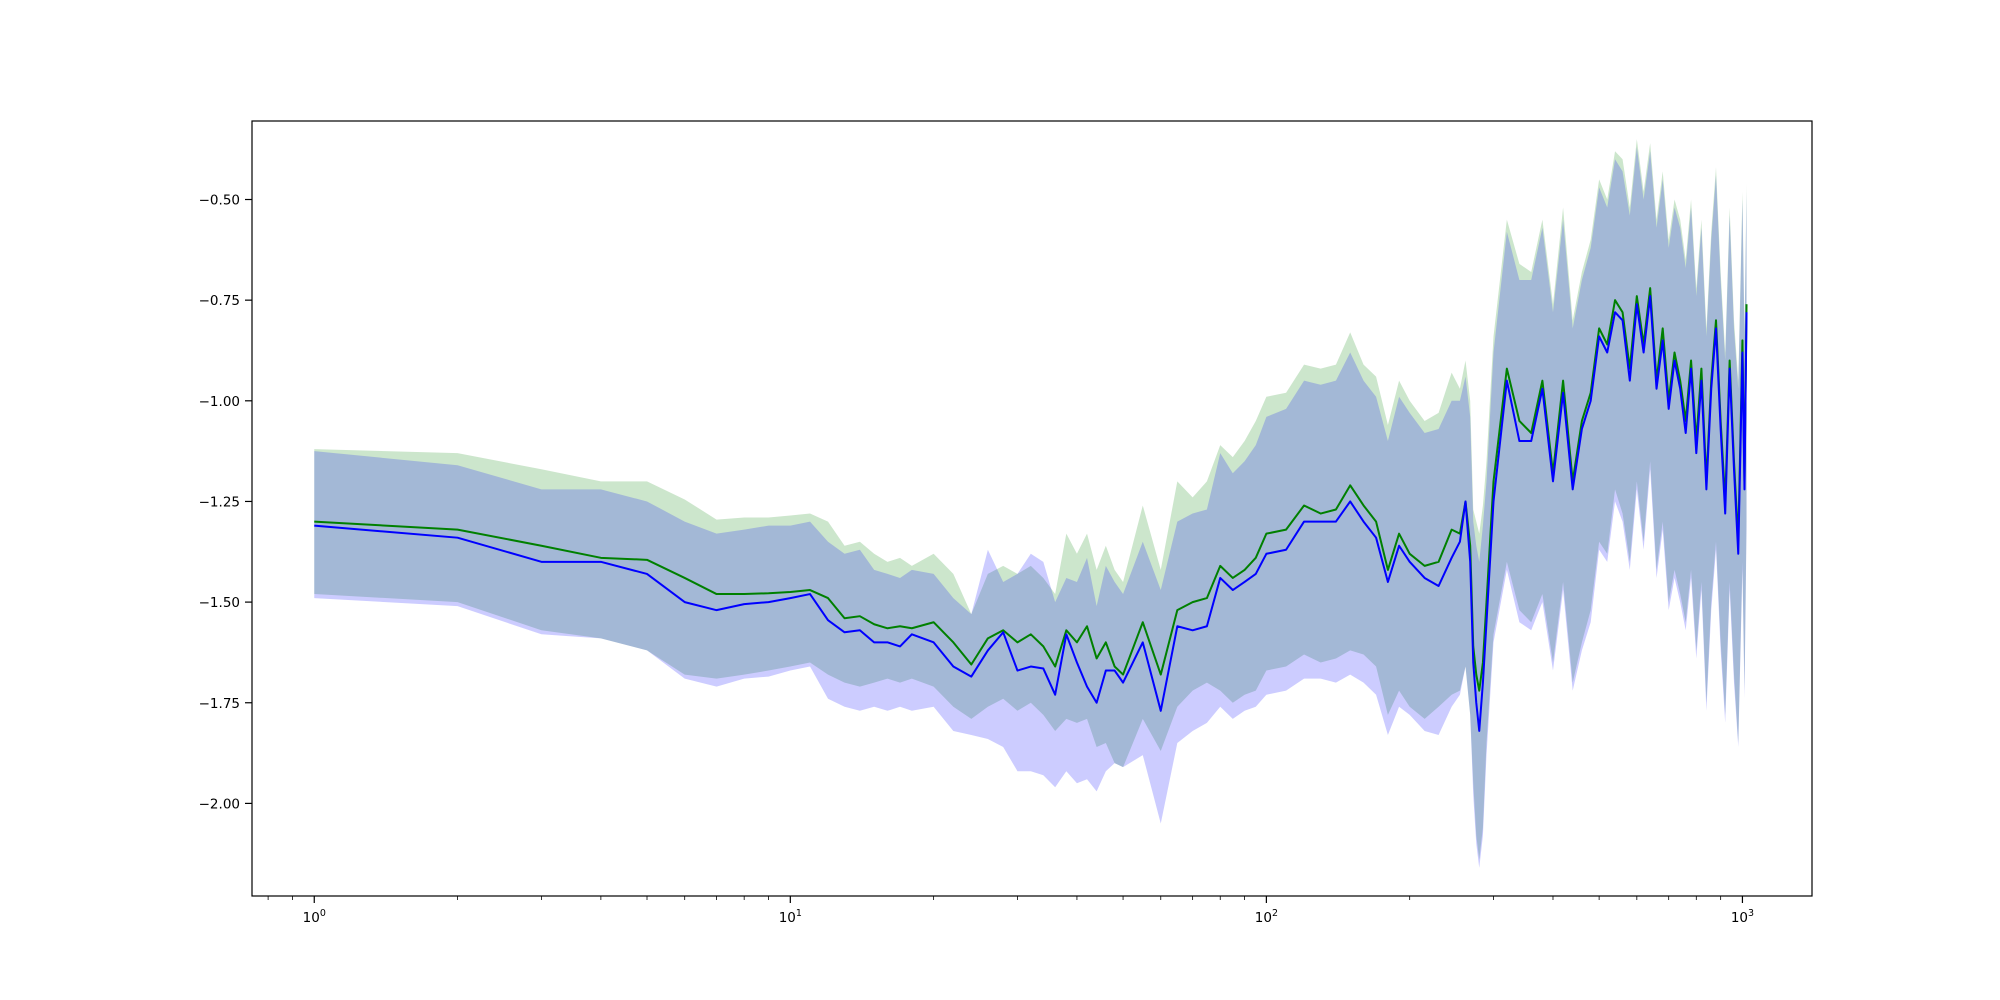 The height and width of the screenshot is (1000, 2000). What do you see at coordinates (790, 917) in the screenshot?
I see `x-tick-label: 10¹` at bounding box center [790, 917].